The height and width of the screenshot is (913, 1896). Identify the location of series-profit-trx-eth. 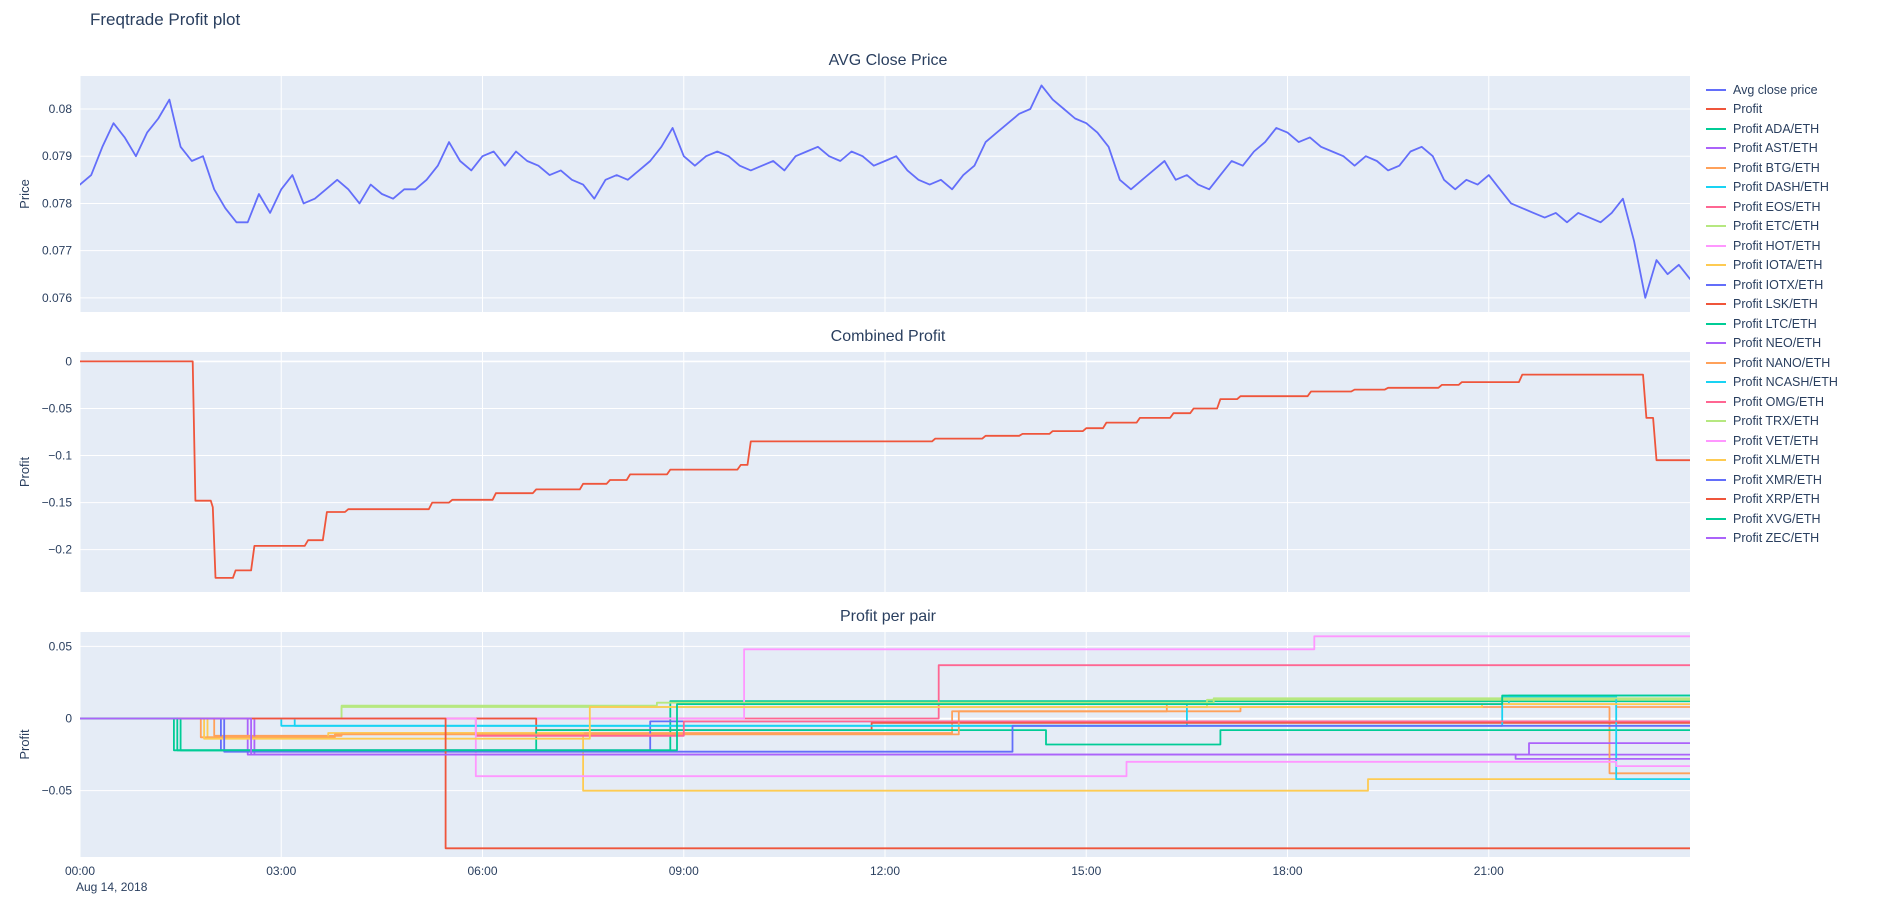
(885, 708).